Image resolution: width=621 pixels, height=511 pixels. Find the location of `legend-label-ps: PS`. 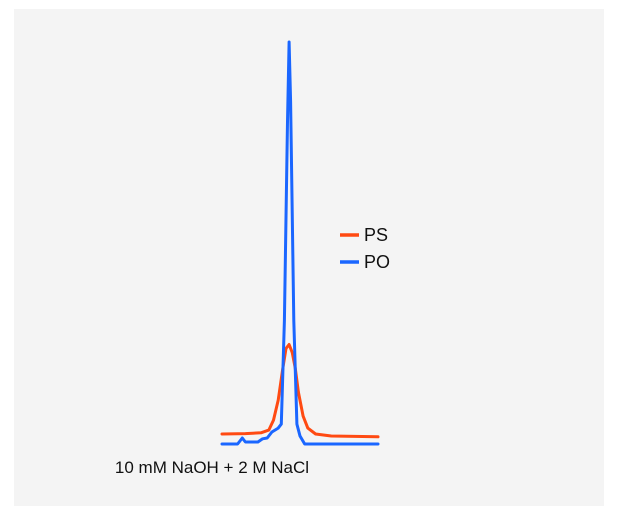

legend-label-ps: PS is located at coordinates (376, 235).